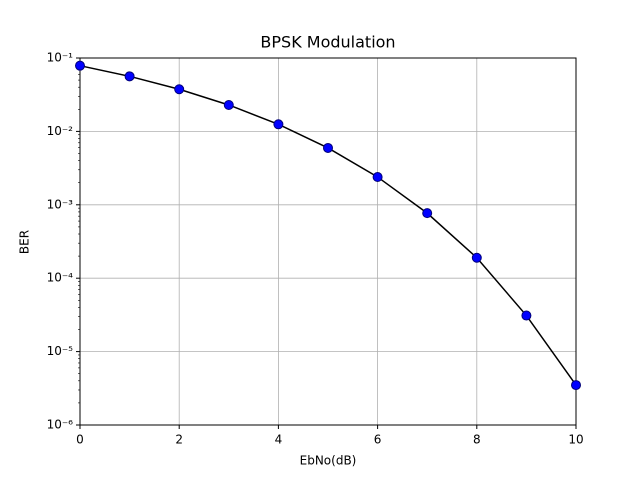  Describe the element at coordinates (60, 58) in the screenshot. I see `y-tick-label: 10⁻¹` at that location.